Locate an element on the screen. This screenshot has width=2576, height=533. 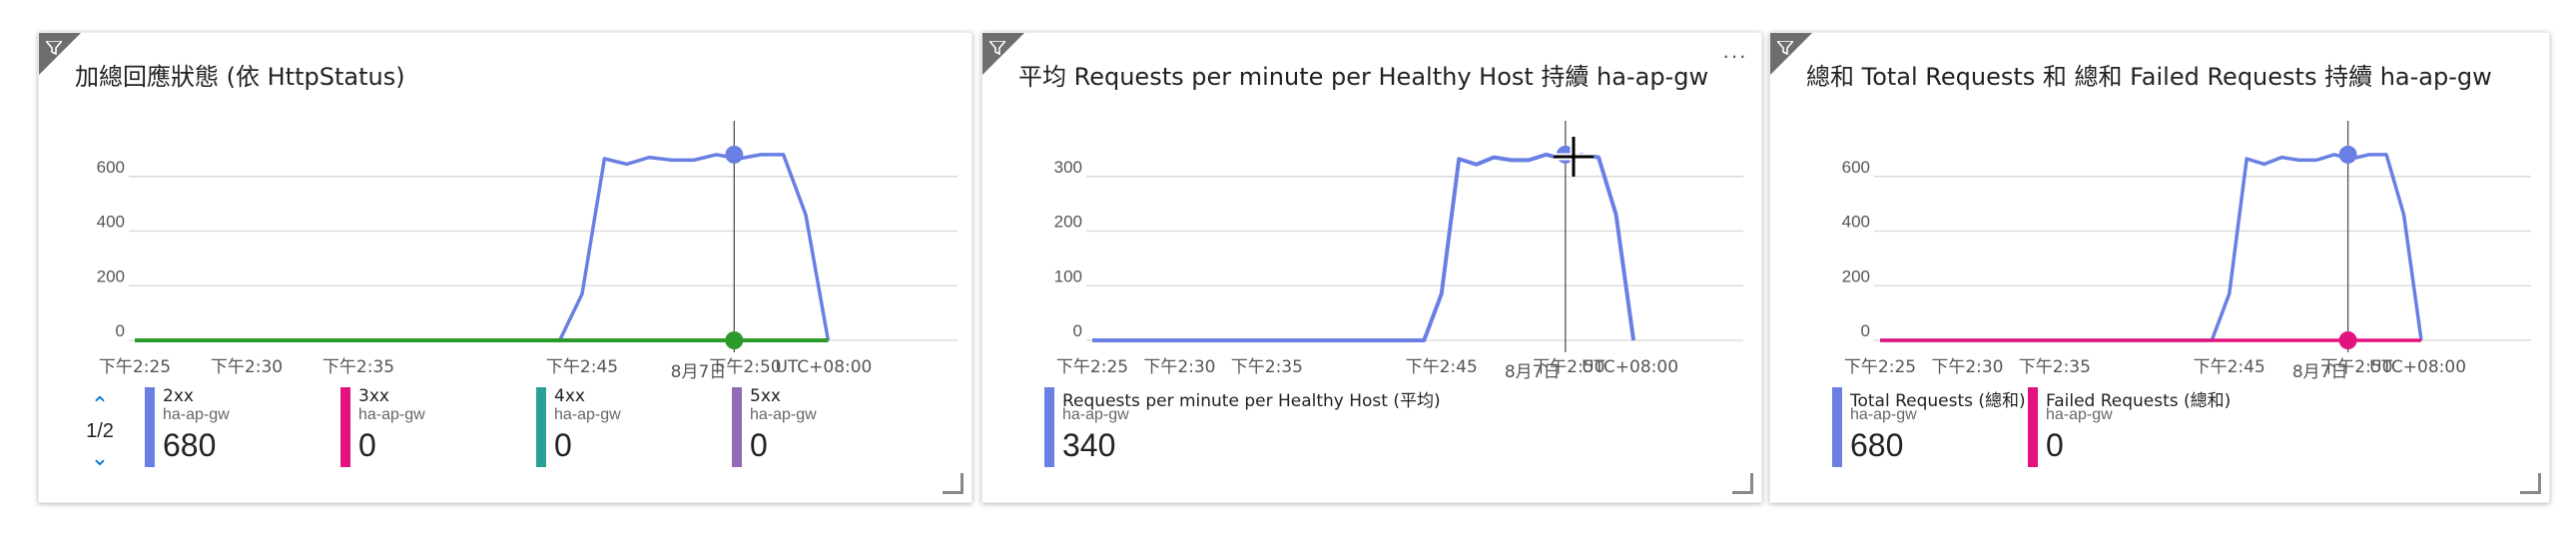
legend-name: 5xx is located at coordinates (765, 396).